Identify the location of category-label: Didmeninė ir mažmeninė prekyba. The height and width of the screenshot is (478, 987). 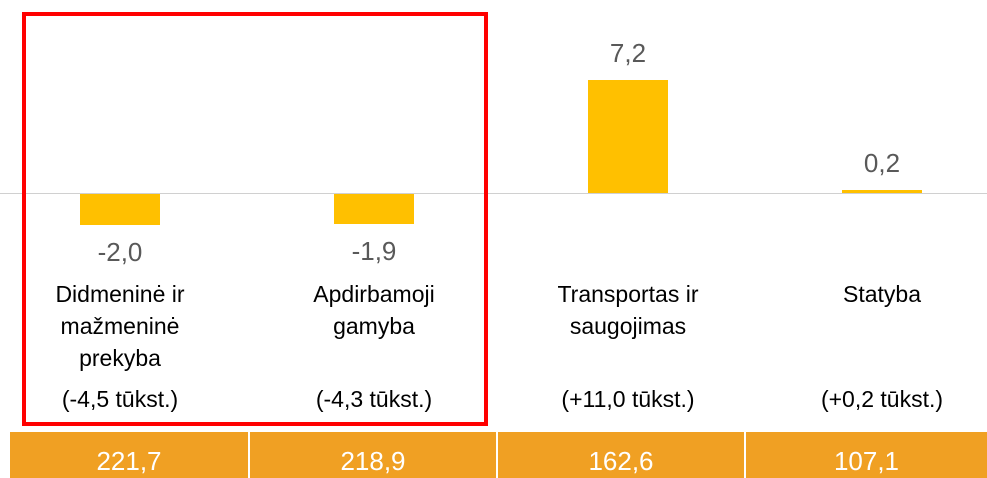
(120, 326).